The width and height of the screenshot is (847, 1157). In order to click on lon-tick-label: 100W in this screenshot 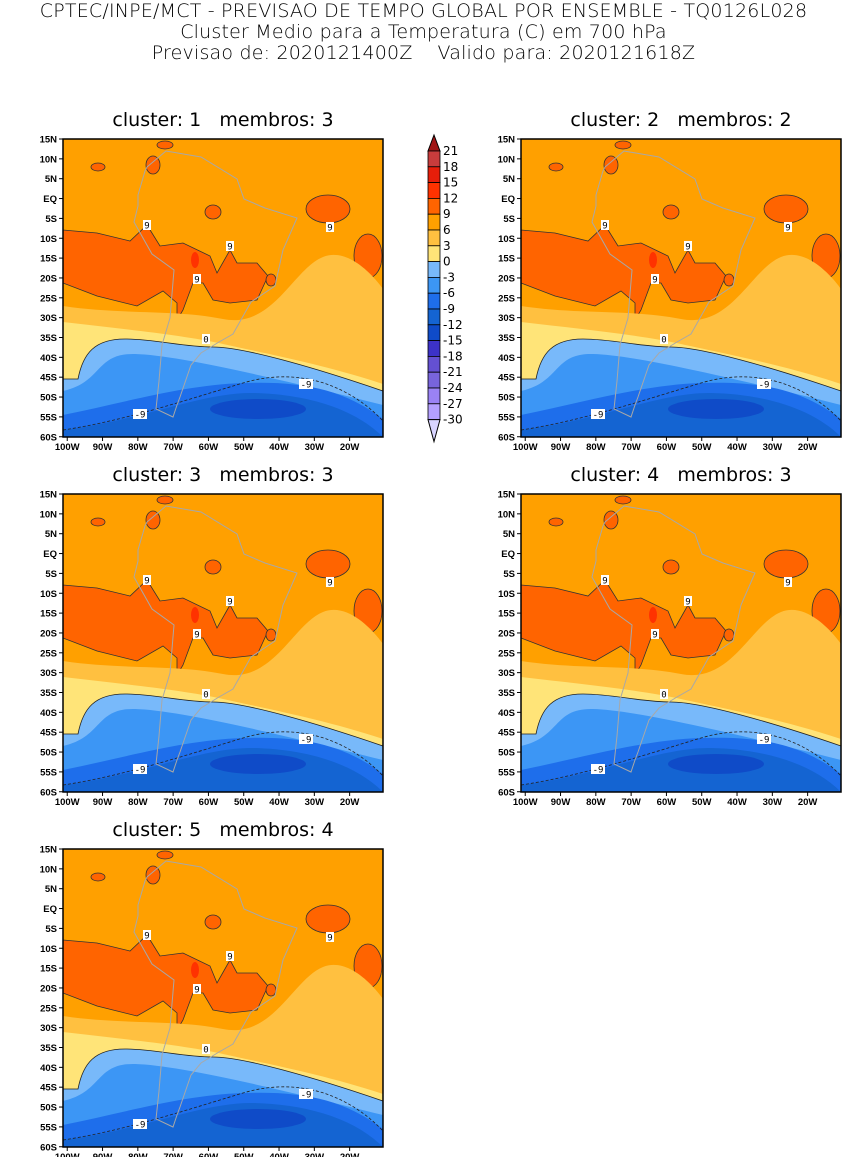, I will do `click(525, 447)`.